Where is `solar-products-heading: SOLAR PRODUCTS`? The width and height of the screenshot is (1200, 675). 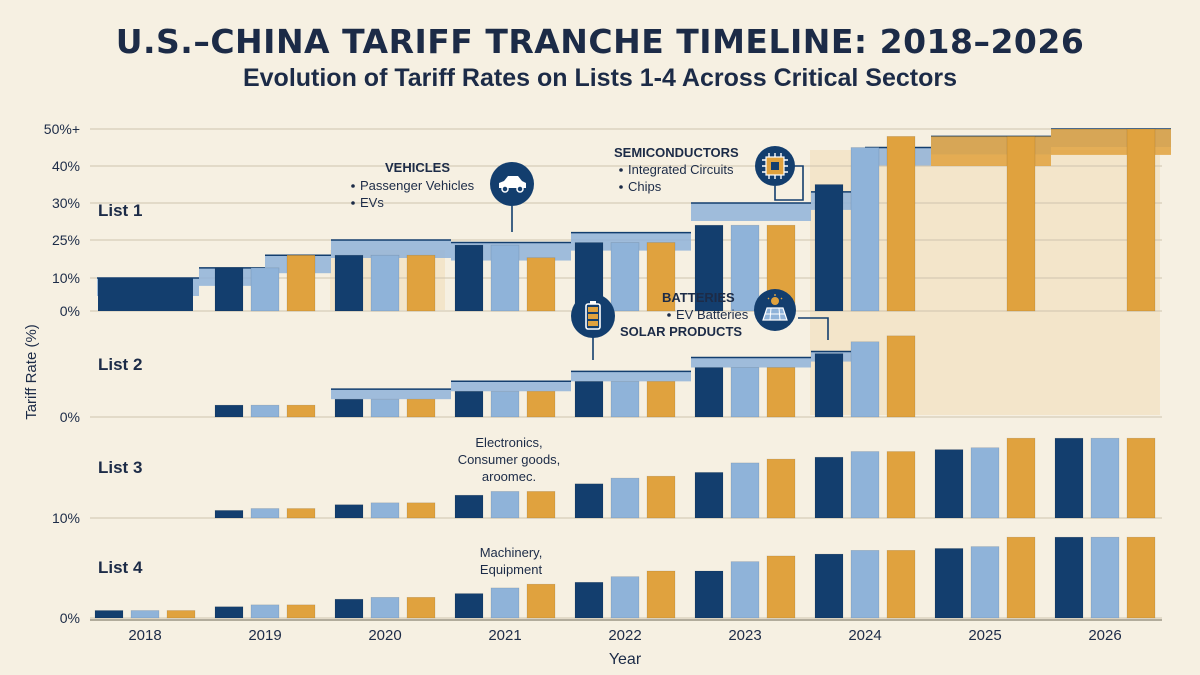
solar-products-heading: SOLAR PRODUCTS is located at coordinates (681, 331).